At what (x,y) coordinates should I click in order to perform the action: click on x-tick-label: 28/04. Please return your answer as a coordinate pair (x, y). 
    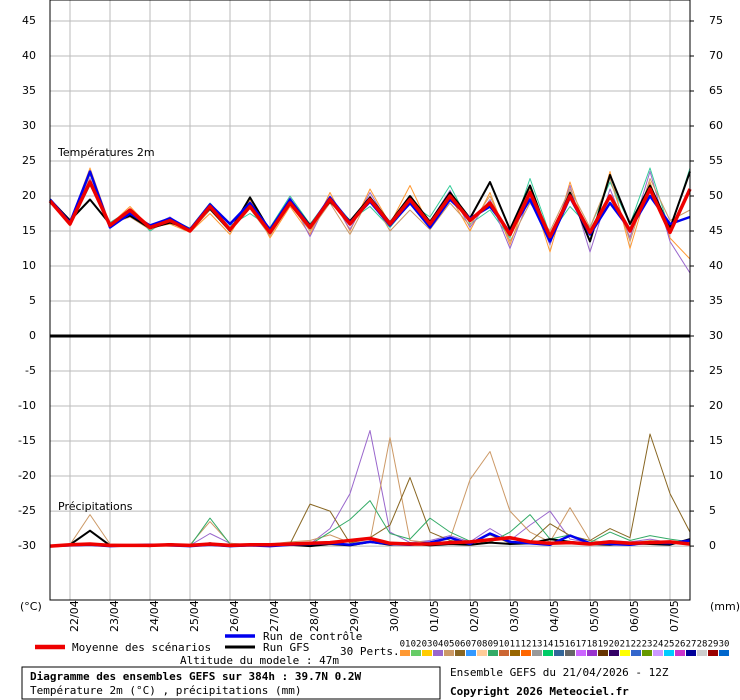
    Looking at the image, I should click on (314, 616).